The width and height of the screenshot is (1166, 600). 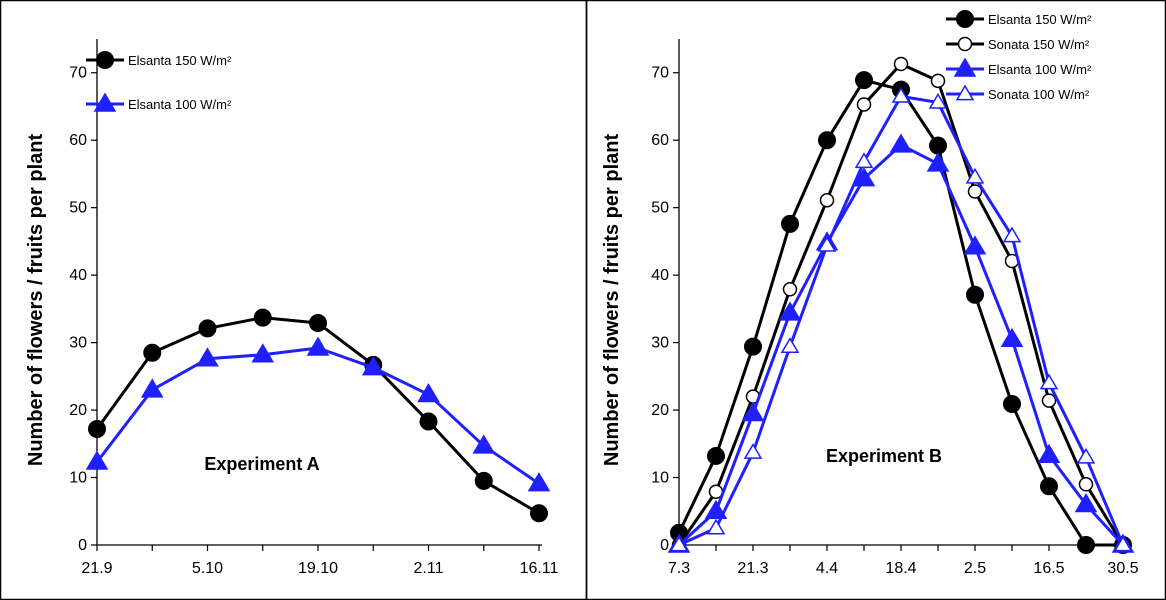 I want to click on x-tick-label: 16.5, so click(x=1048, y=568).